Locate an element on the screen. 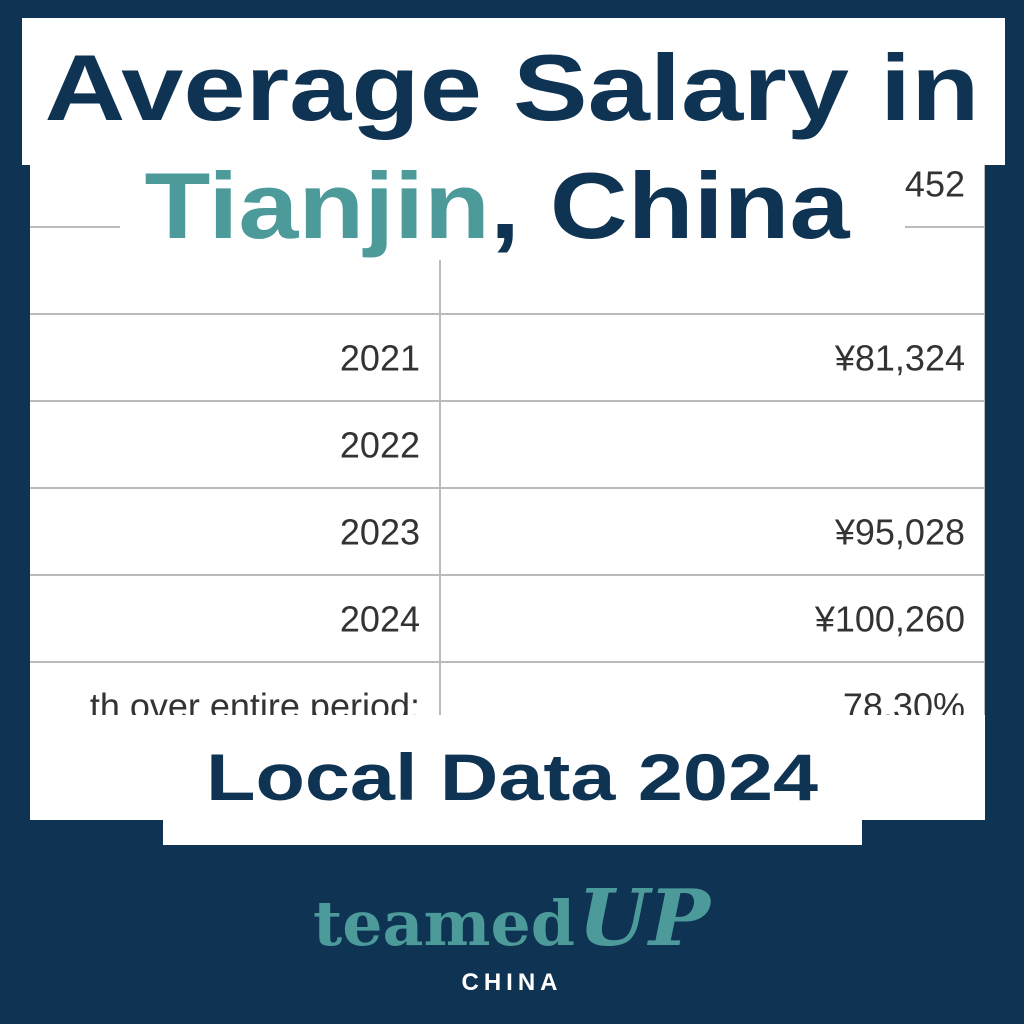 This screenshot has width=1024, height=1024. table-cell: th over entire period: is located at coordinates (255, 706).